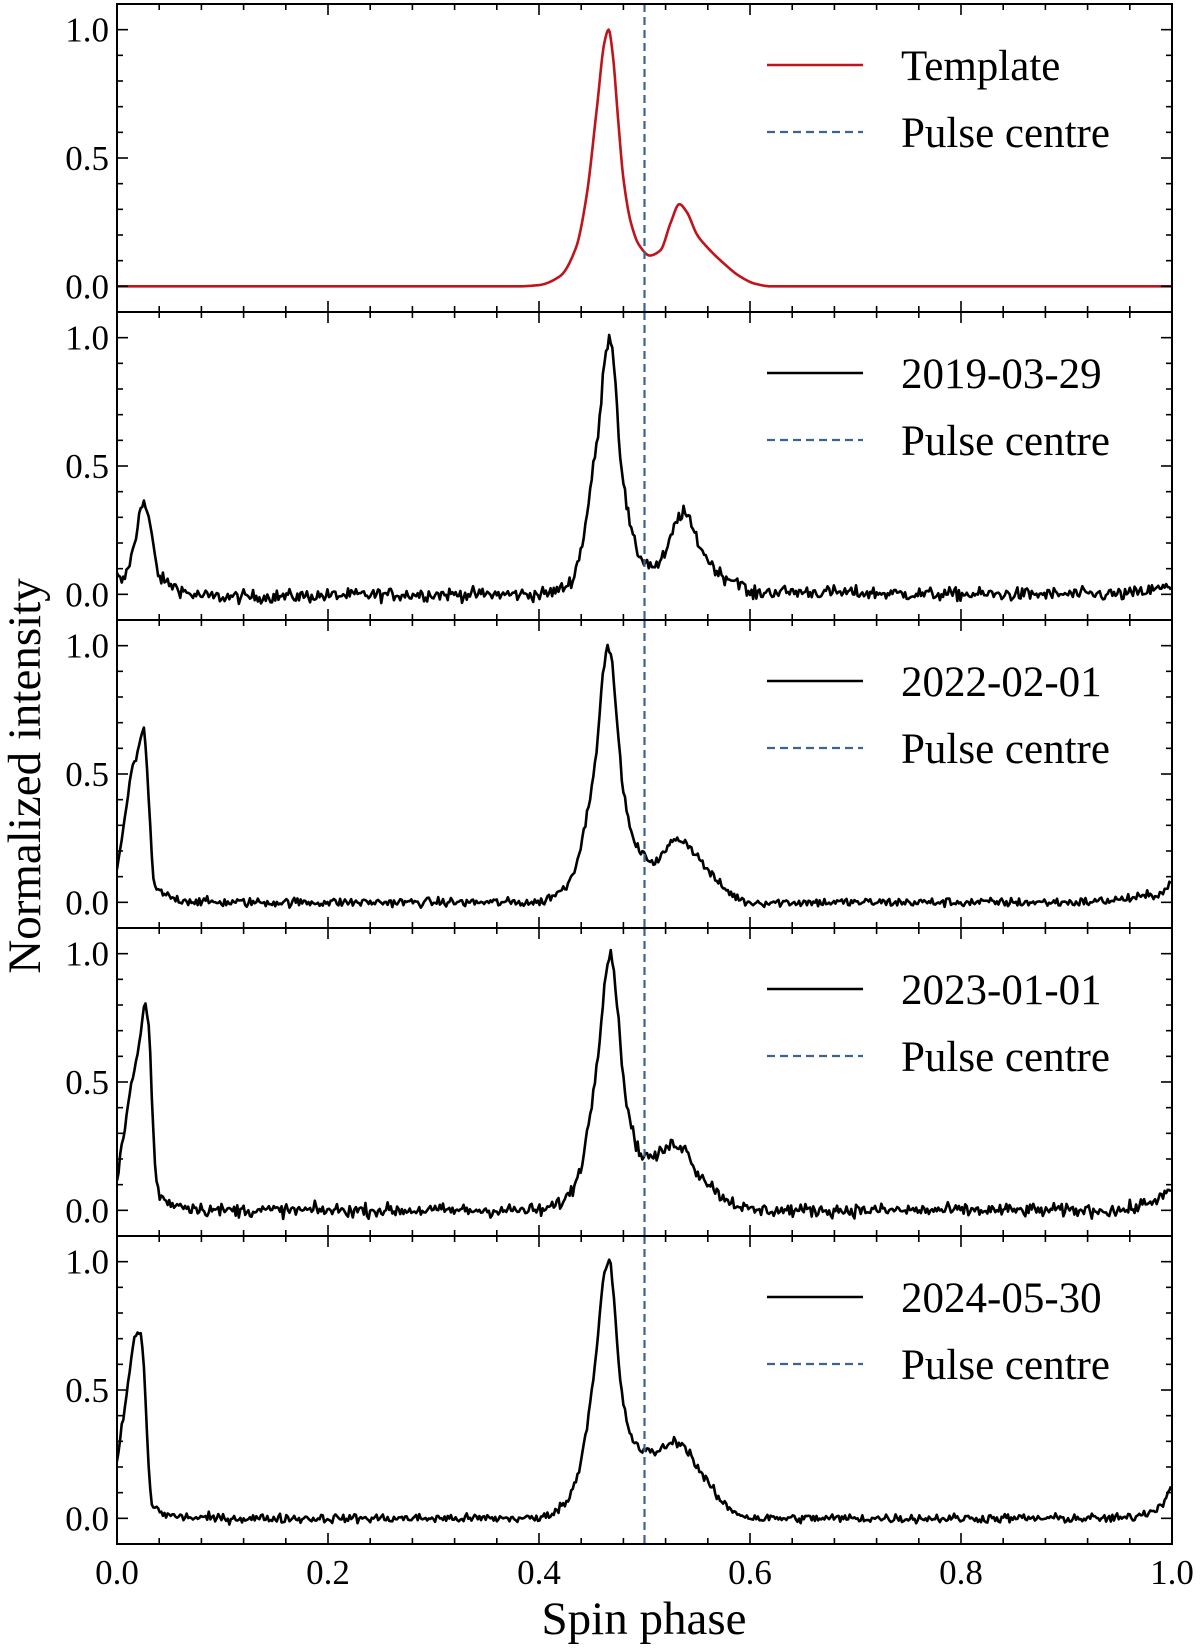  What do you see at coordinates (1172, 1572) in the screenshot?
I see `x-tick-label: 1.0` at bounding box center [1172, 1572].